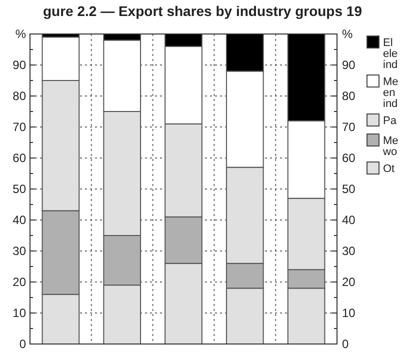 This screenshot has height=360, width=405. What do you see at coordinates (349, 189) in the screenshot?
I see `y2-tick-label: 50` at bounding box center [349, 189].